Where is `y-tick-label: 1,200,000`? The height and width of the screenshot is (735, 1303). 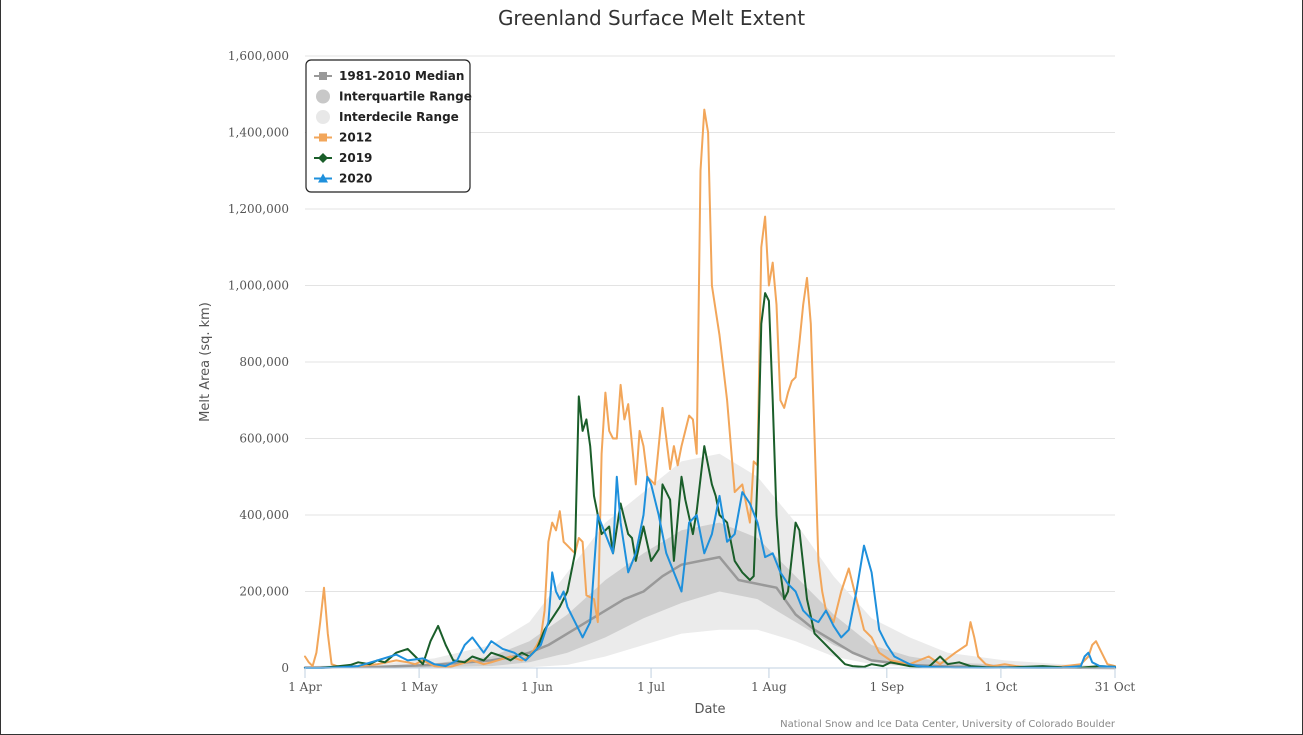 y-tick-label: 1,200,000 is located at coordinates (258, 209).